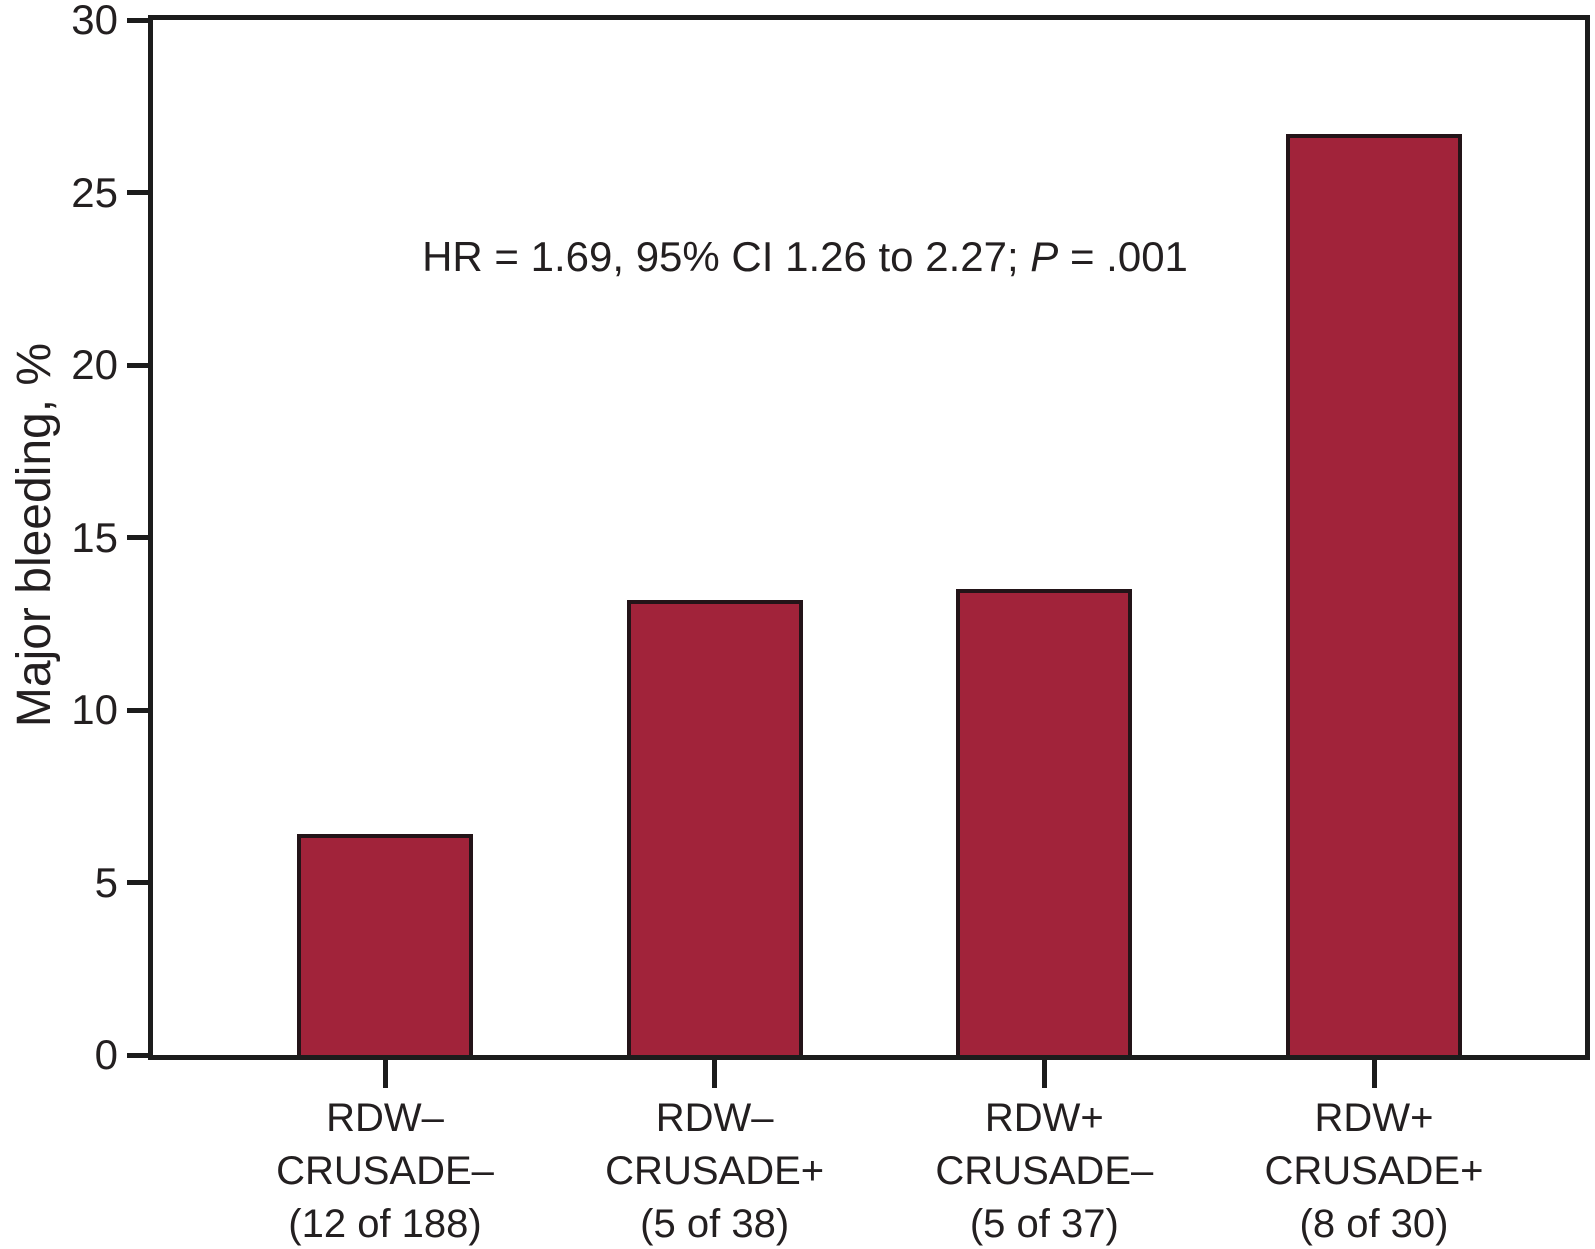  I want to click on annotation-text-italic-p: P, so click(1044, 256).